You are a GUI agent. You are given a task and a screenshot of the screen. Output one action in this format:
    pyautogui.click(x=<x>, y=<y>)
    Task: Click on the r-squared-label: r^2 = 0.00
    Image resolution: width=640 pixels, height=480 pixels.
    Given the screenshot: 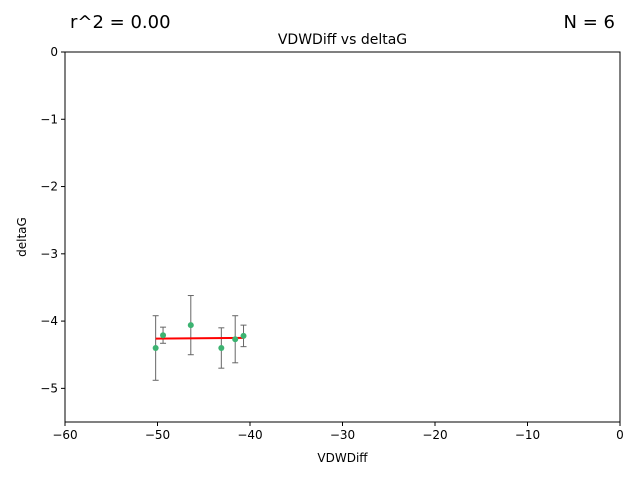 What is the action you would take?
    pyautogui.click(x=120, y=22)
    